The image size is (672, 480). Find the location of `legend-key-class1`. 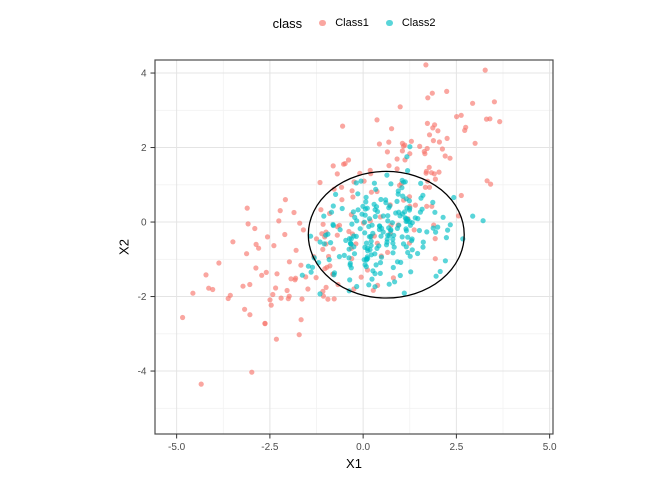

legend-key-class1 is located at coordinates (322, 23).